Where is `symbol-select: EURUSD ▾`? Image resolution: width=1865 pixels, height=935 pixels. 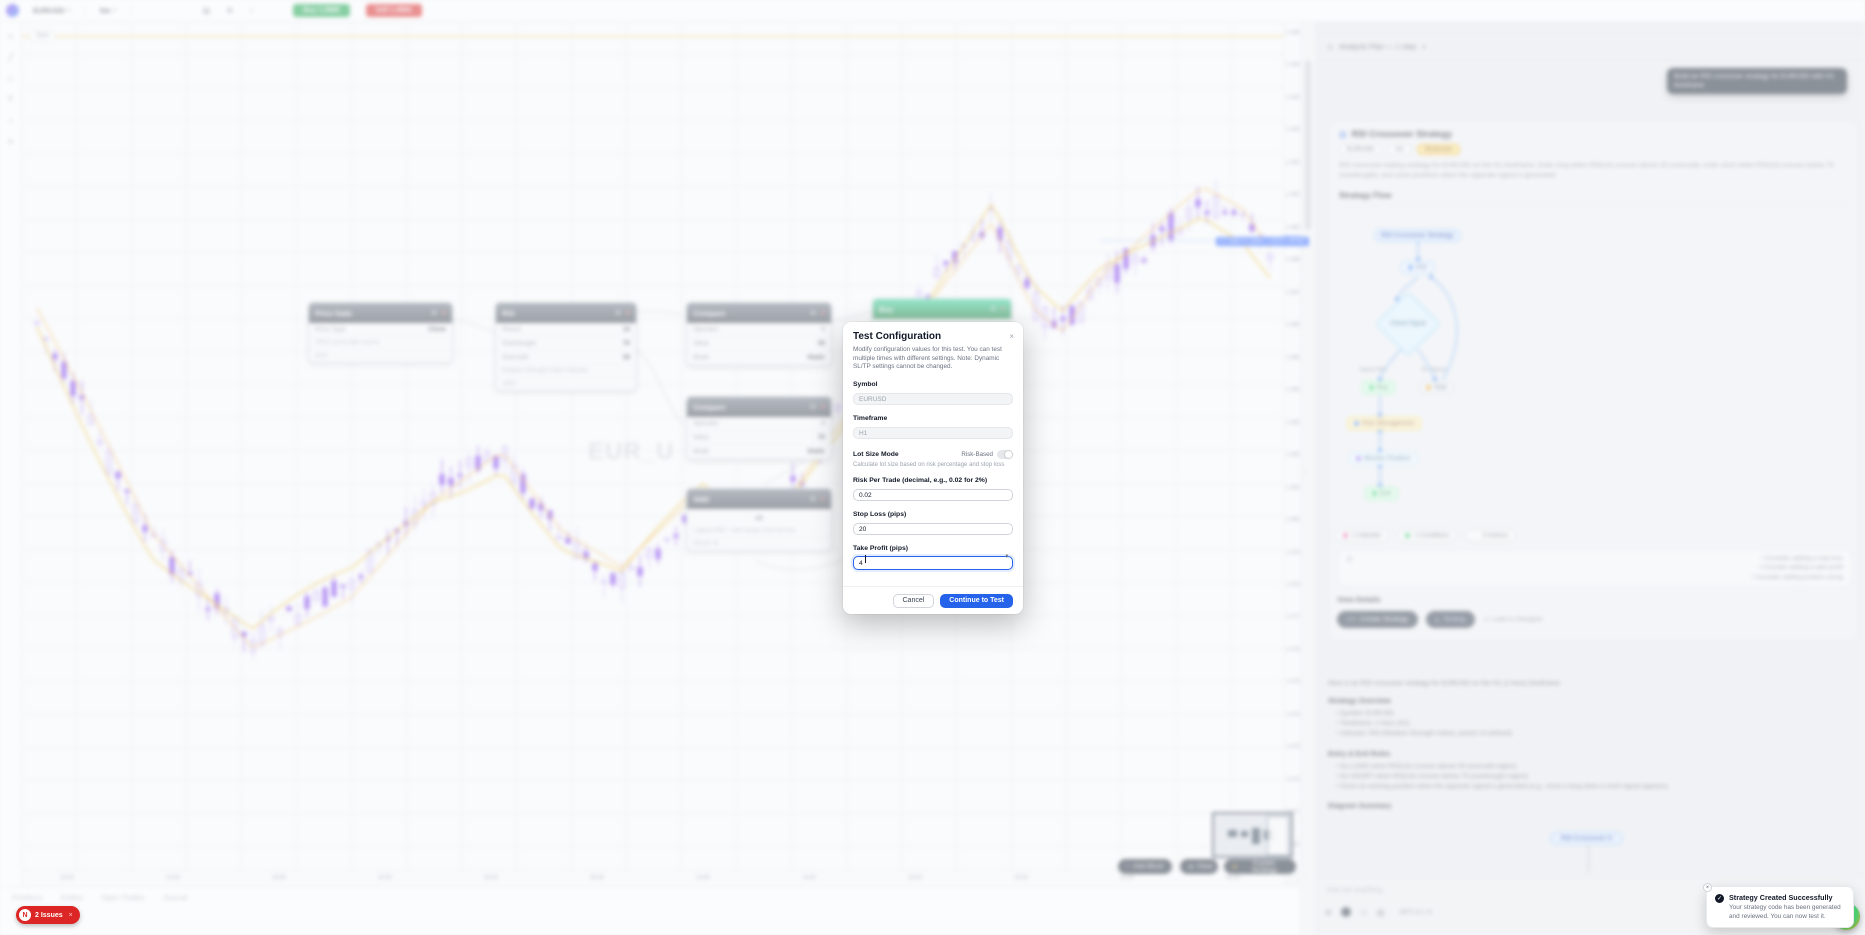
symbol-select: EURUSD ▾ is located at coordinates (52, 10).